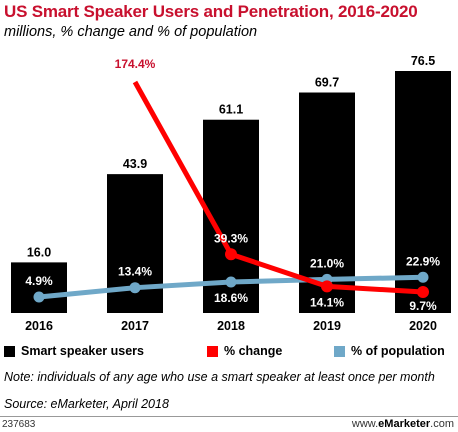  I want to click on legend-label-change: % change, so click(253, 351).